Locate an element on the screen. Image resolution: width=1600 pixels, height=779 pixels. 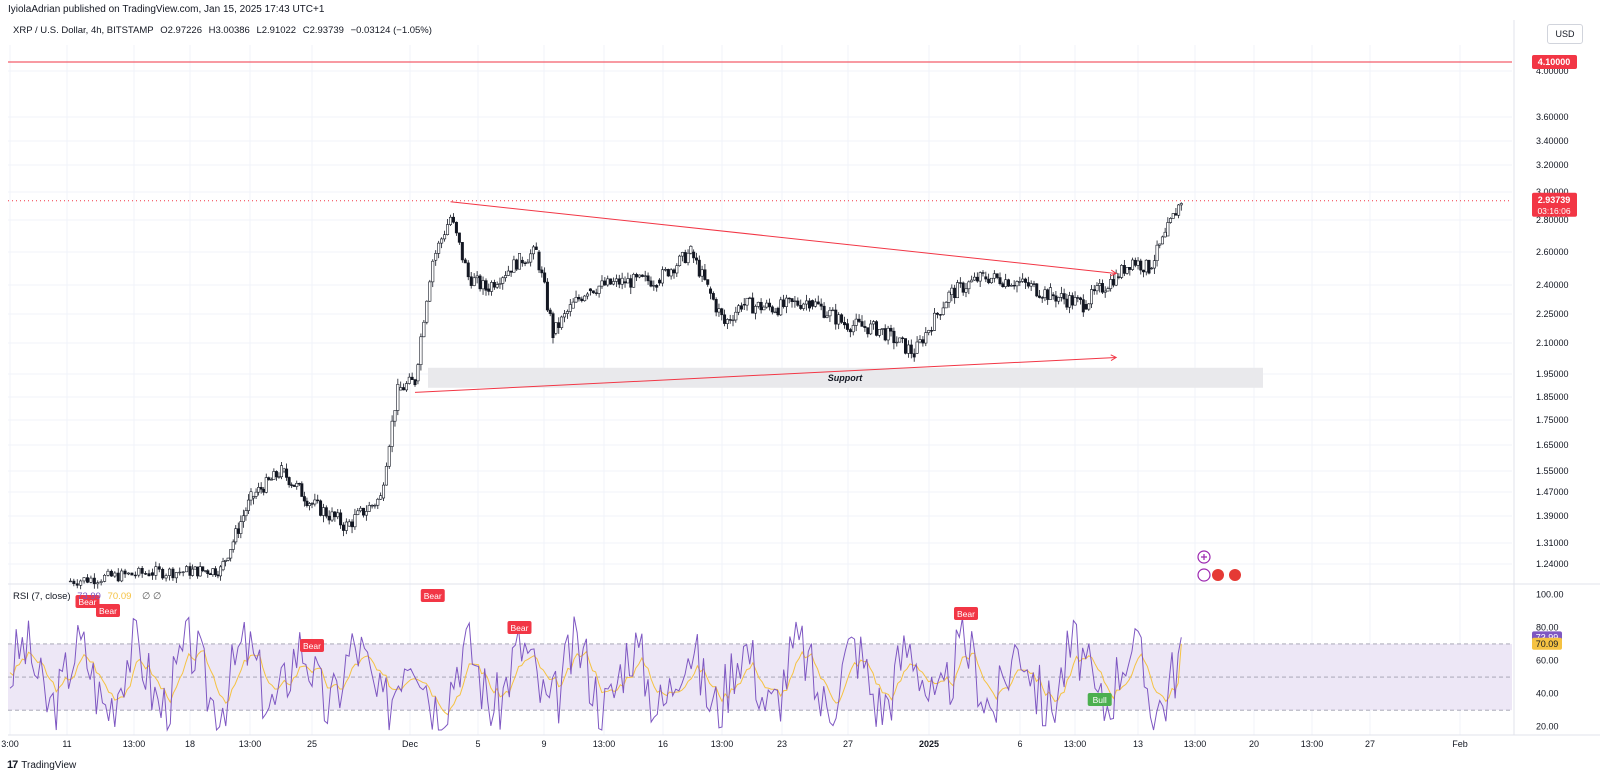
rsi-tick-label: 60.00 is located at coordinates (1547, 661).